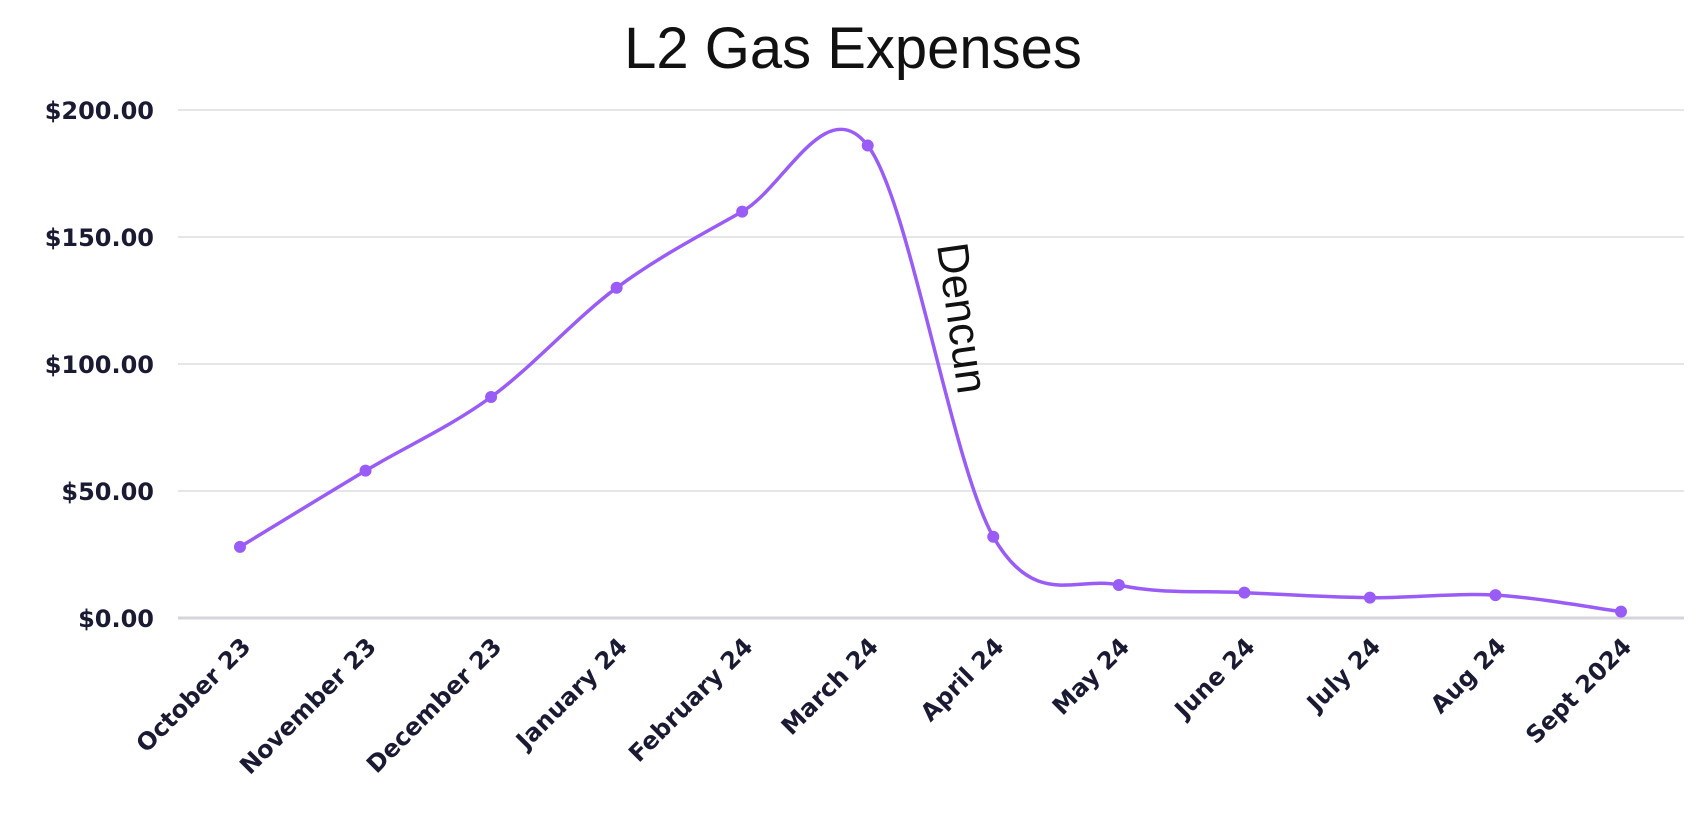 This screenshot has width=1706, height=820. What do you see at coordinates (962, 679) in the screenshot?
I see `x-tick-label: April 24` at bounding box center [962, 679].